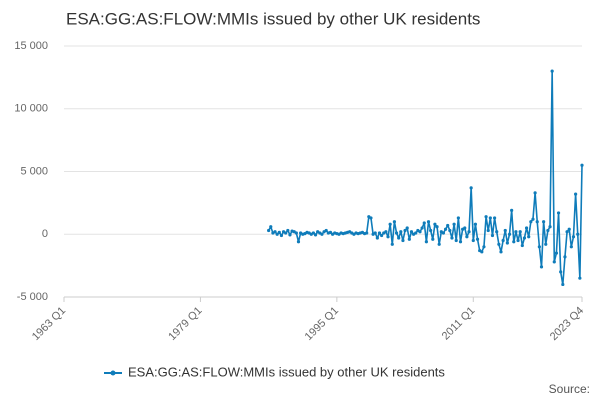 The height and width of the screenshot is (400, 600). Describe the element at coordinates (49, 324) in the screenshot. I see `x-tick-label: 1963 Q1` at that location.